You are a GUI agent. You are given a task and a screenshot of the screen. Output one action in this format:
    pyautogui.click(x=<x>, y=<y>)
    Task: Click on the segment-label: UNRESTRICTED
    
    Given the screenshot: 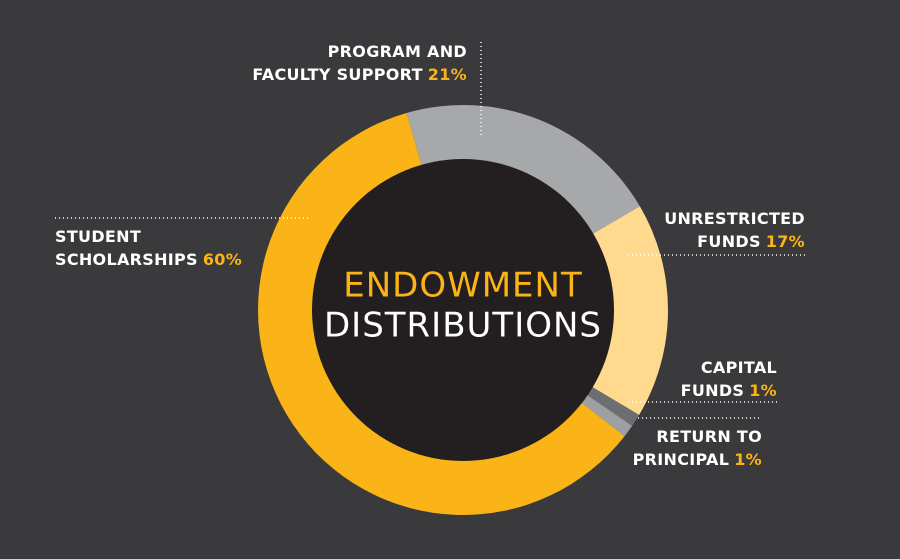 What is the action you would take?
    pyautogui.click(x=734, y=218)
    